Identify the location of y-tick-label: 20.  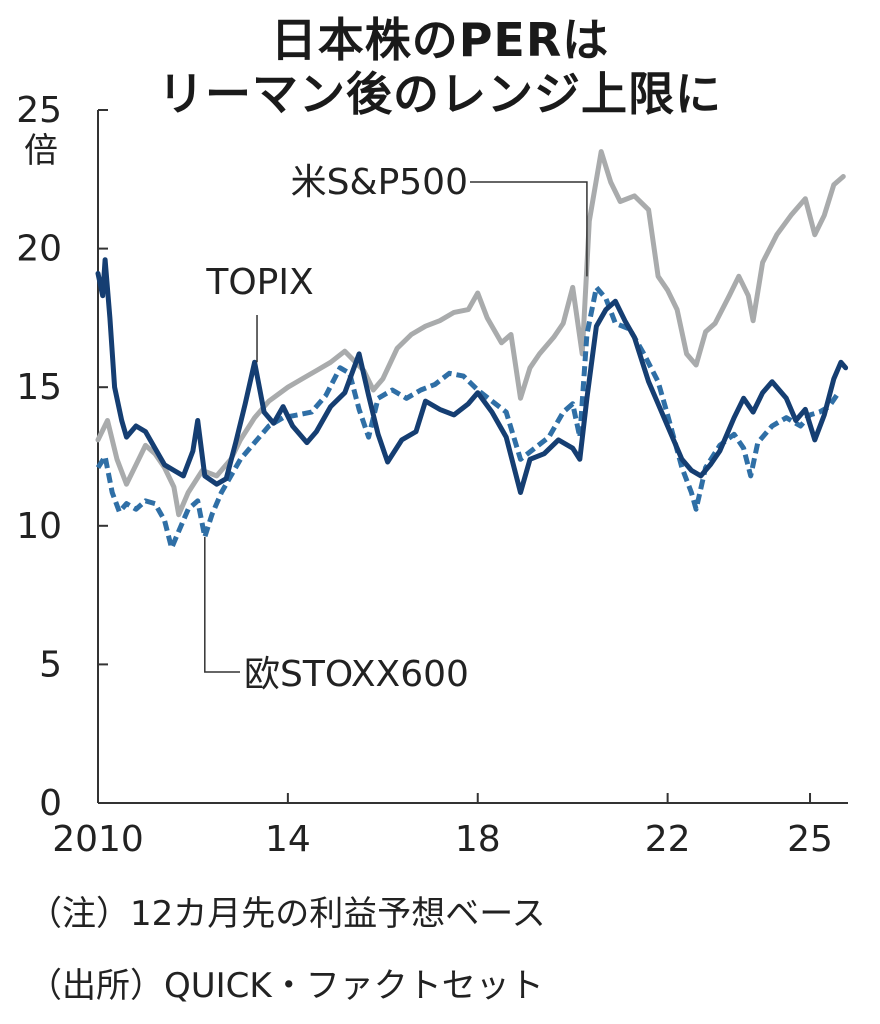
(39, 249).